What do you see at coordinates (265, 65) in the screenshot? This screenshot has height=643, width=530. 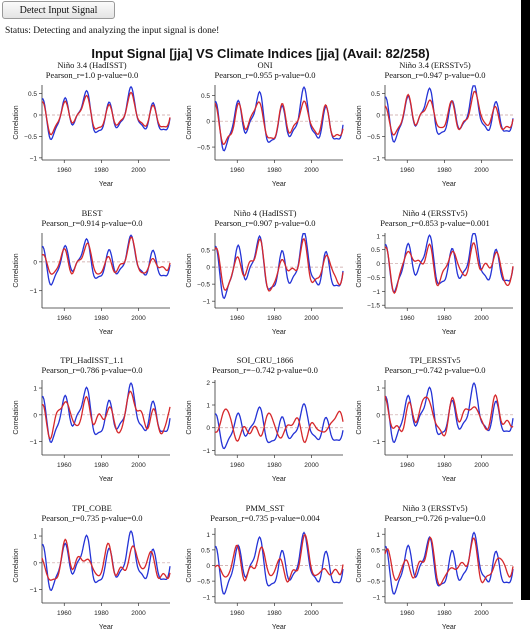 I see `panel-title: ONI` at bounding box center [265, 65].